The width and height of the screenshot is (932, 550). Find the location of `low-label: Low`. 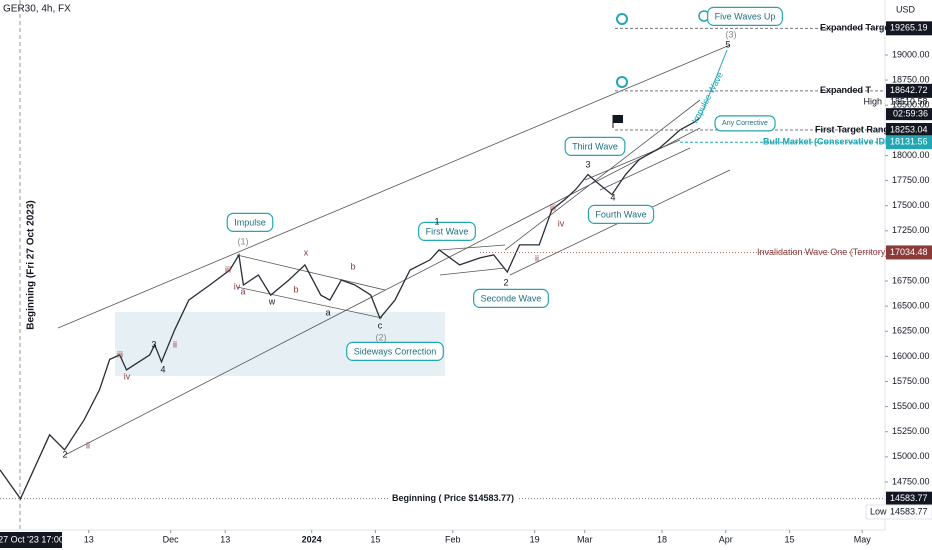

low-label: Low is located at coordinates (878, 511).